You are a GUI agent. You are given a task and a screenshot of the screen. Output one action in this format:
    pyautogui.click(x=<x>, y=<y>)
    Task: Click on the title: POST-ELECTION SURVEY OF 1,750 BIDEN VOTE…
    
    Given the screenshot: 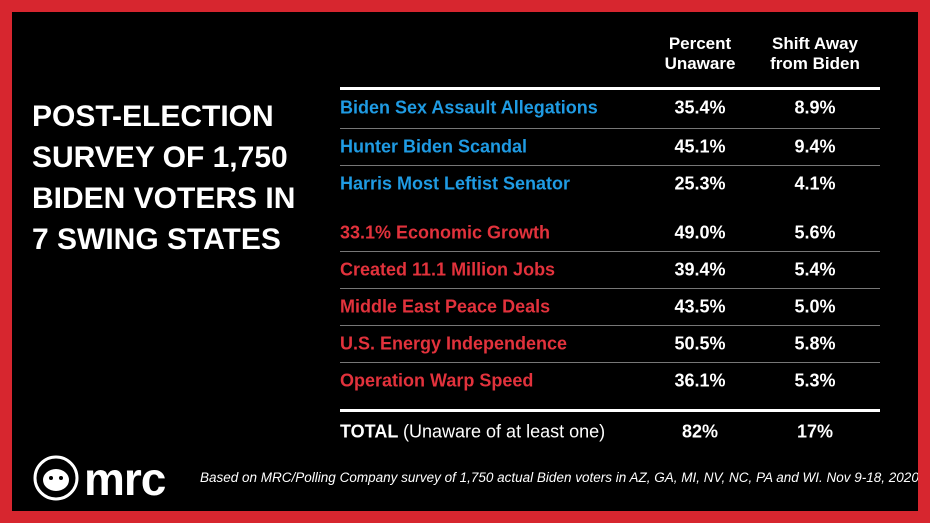 What is the action you would take?
    pyautogui.click(x=164, y=178)
    